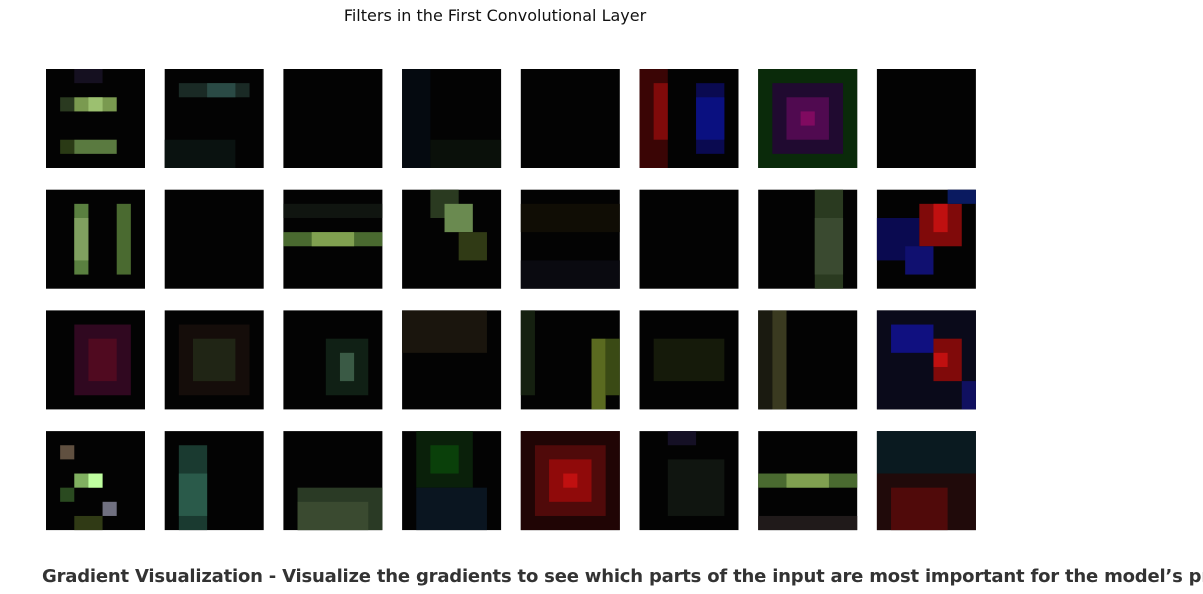 This screenshot has height=594, width=1203. What do you see at coordinates (495, 15) in the screenshot?
I see `figure-title: Filters in the First Convolutional Layer` at bounding box center [495, 15].